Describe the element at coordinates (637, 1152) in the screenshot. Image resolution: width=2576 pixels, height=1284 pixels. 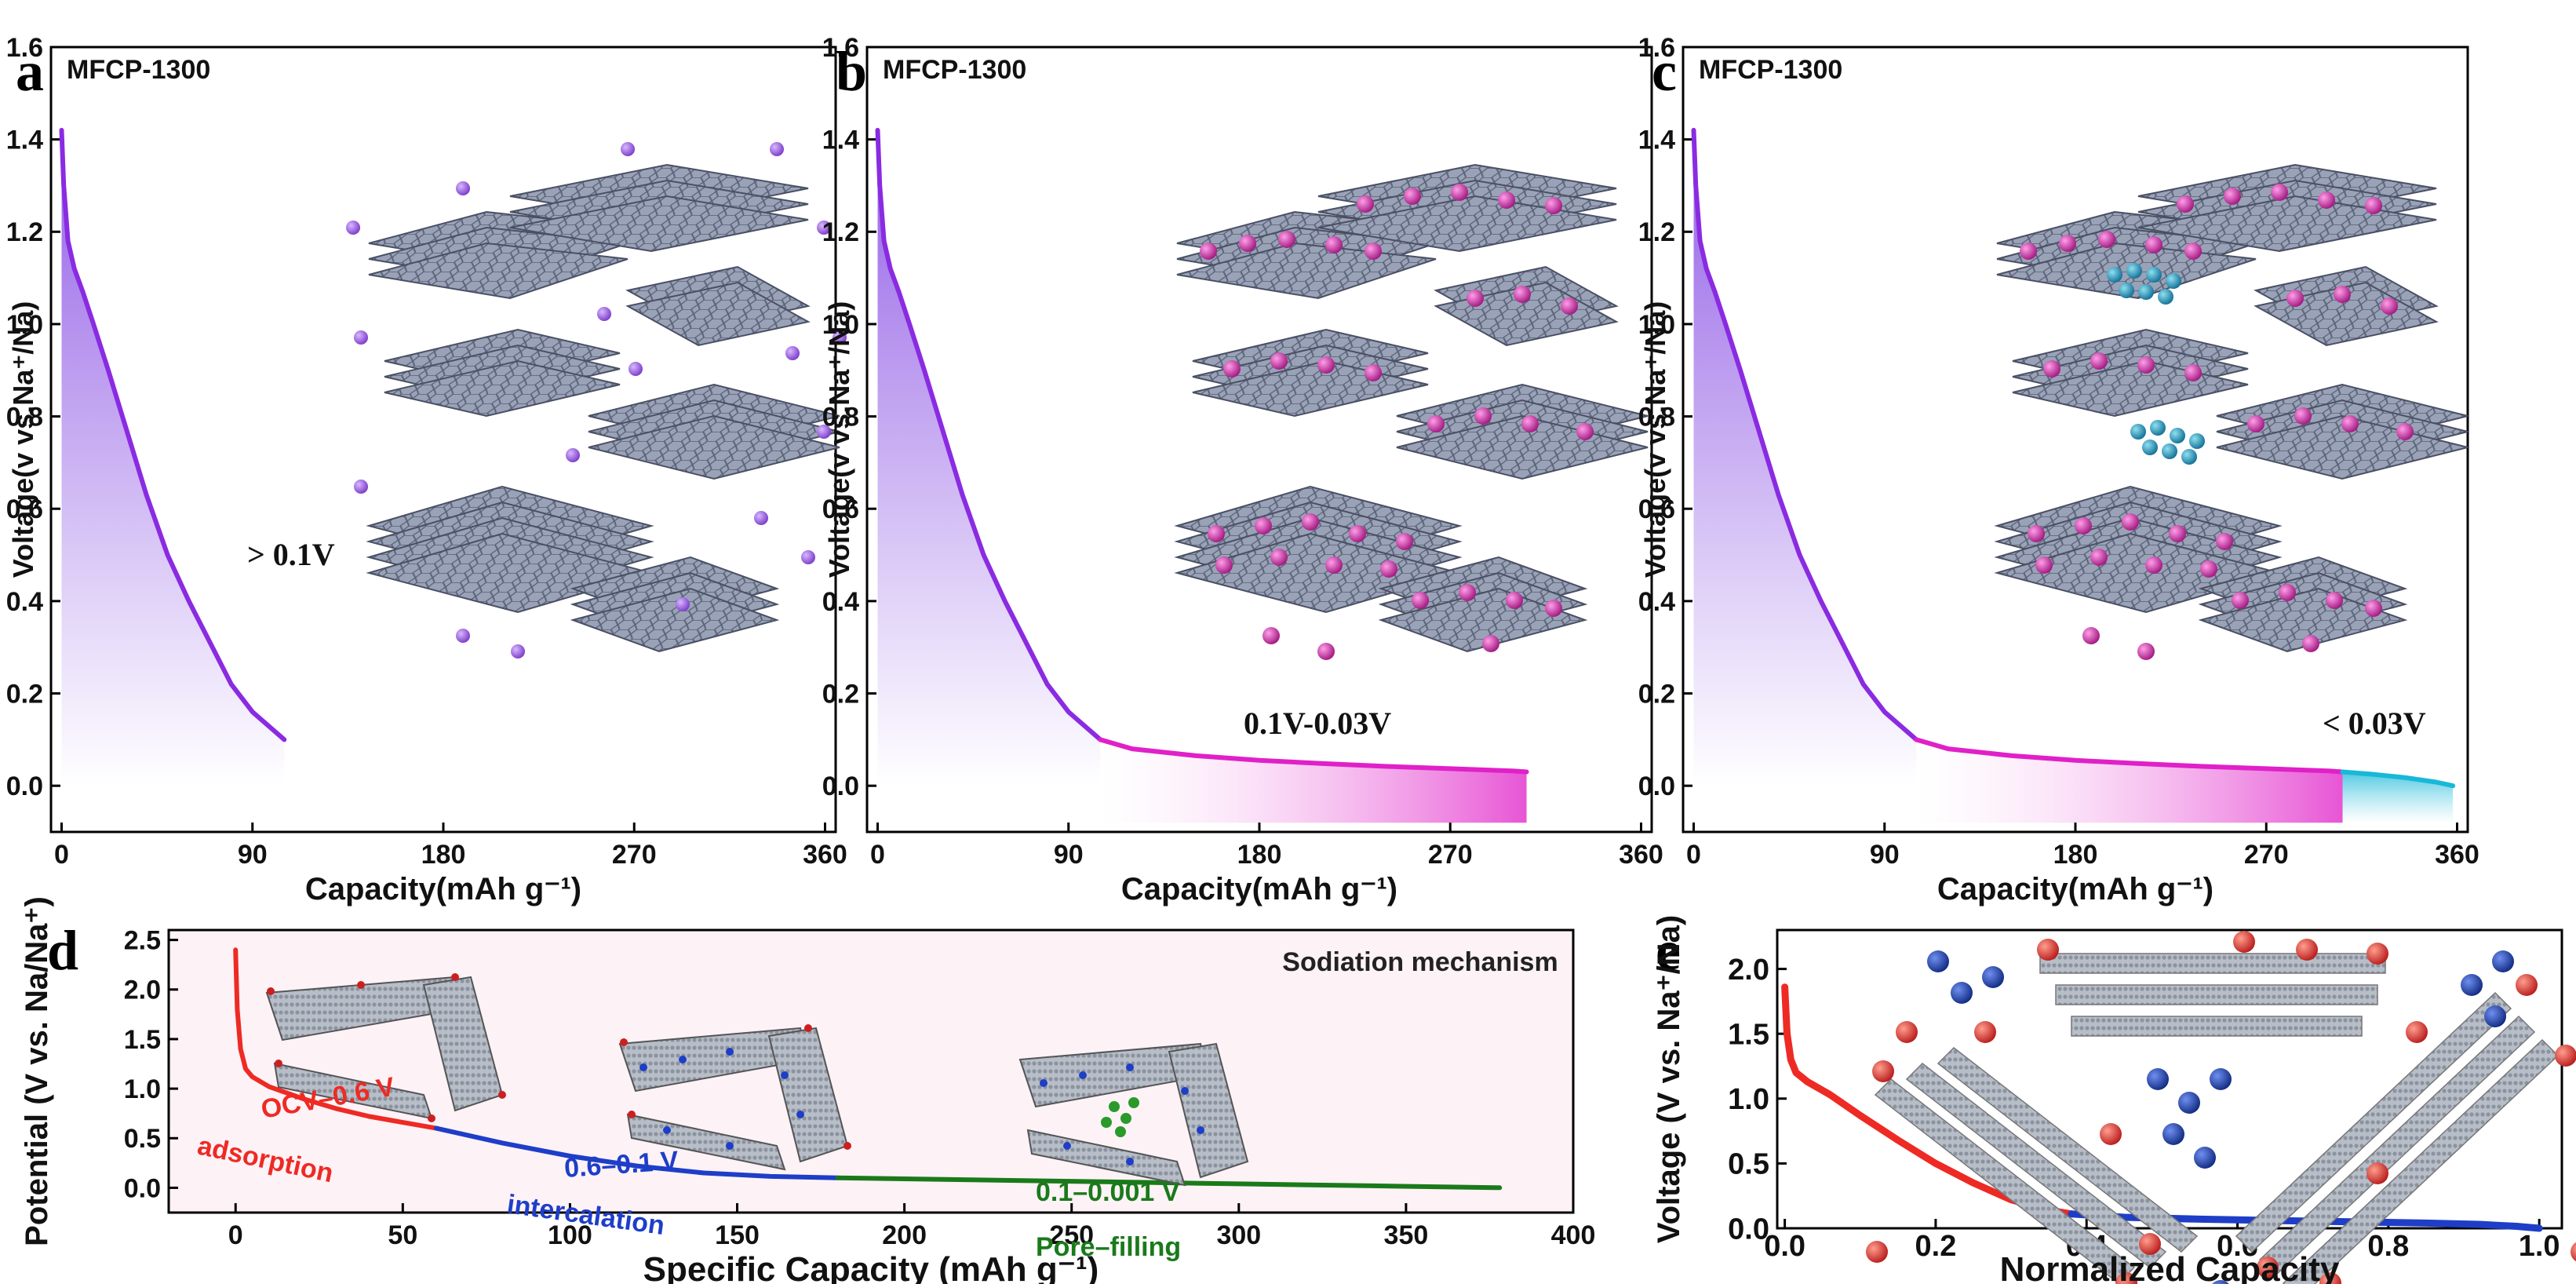
I see `series-line-intercalation` at that location.